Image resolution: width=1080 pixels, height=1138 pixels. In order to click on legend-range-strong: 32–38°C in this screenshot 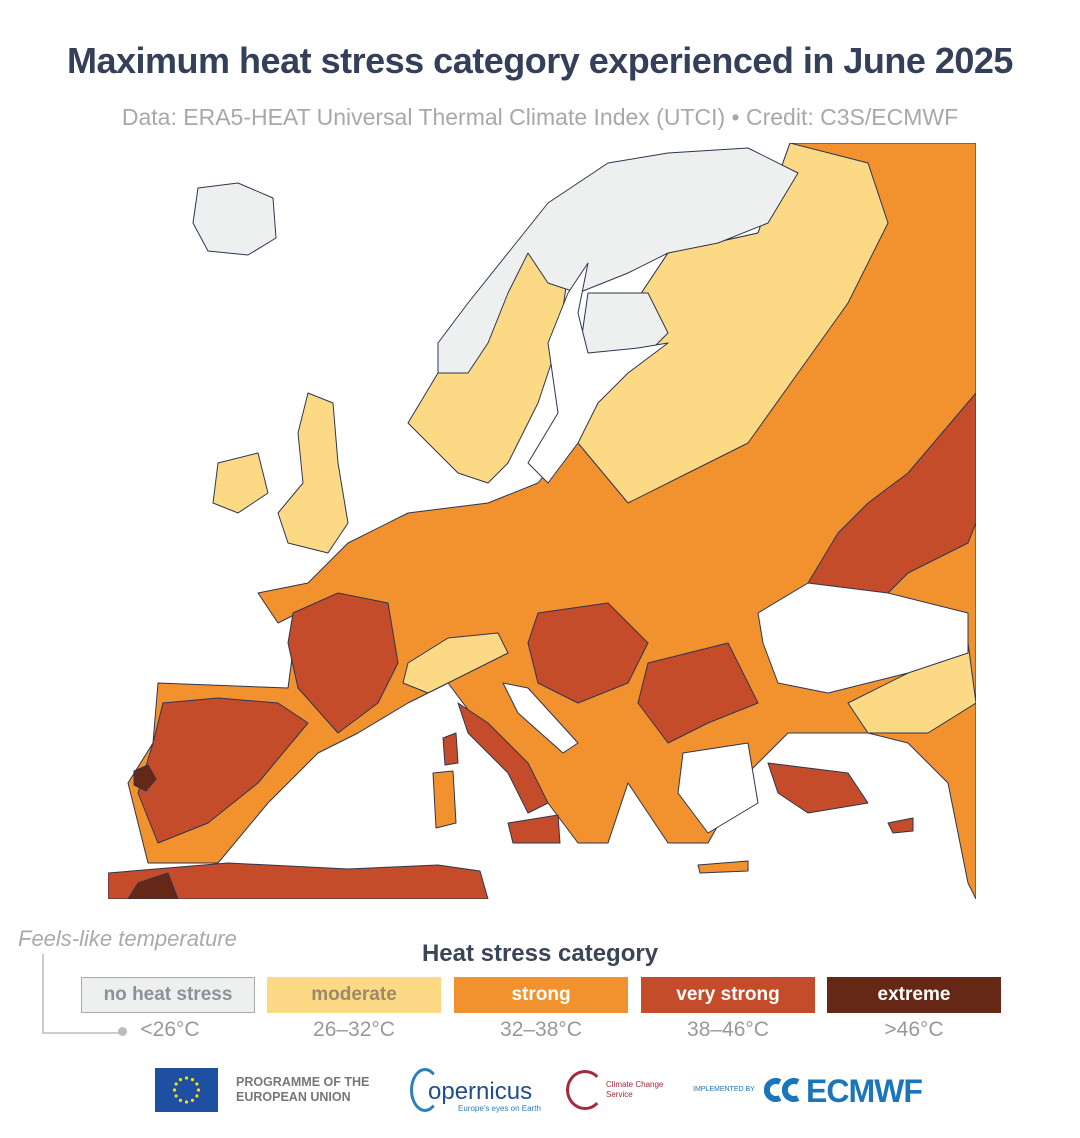, I will do `click(541, 1029)`.